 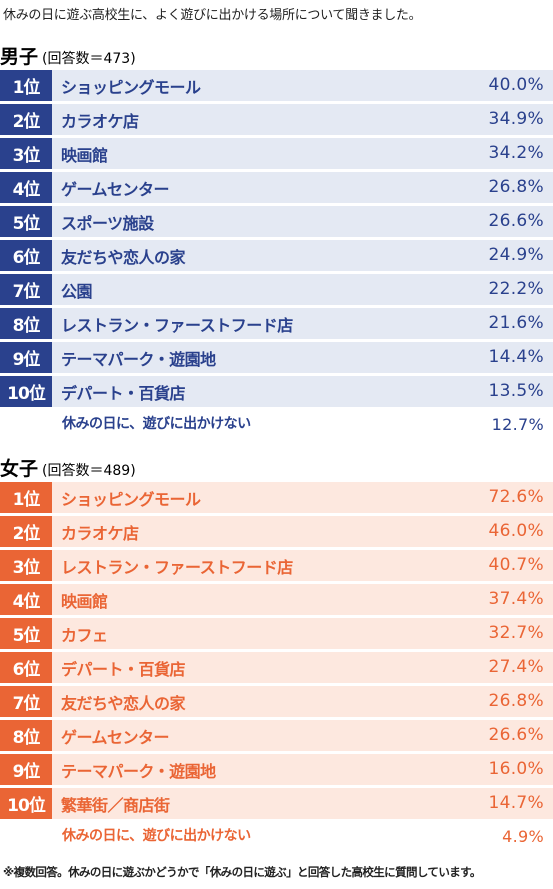 I want to click on place-name: 公園, so click(x=77, y=291).